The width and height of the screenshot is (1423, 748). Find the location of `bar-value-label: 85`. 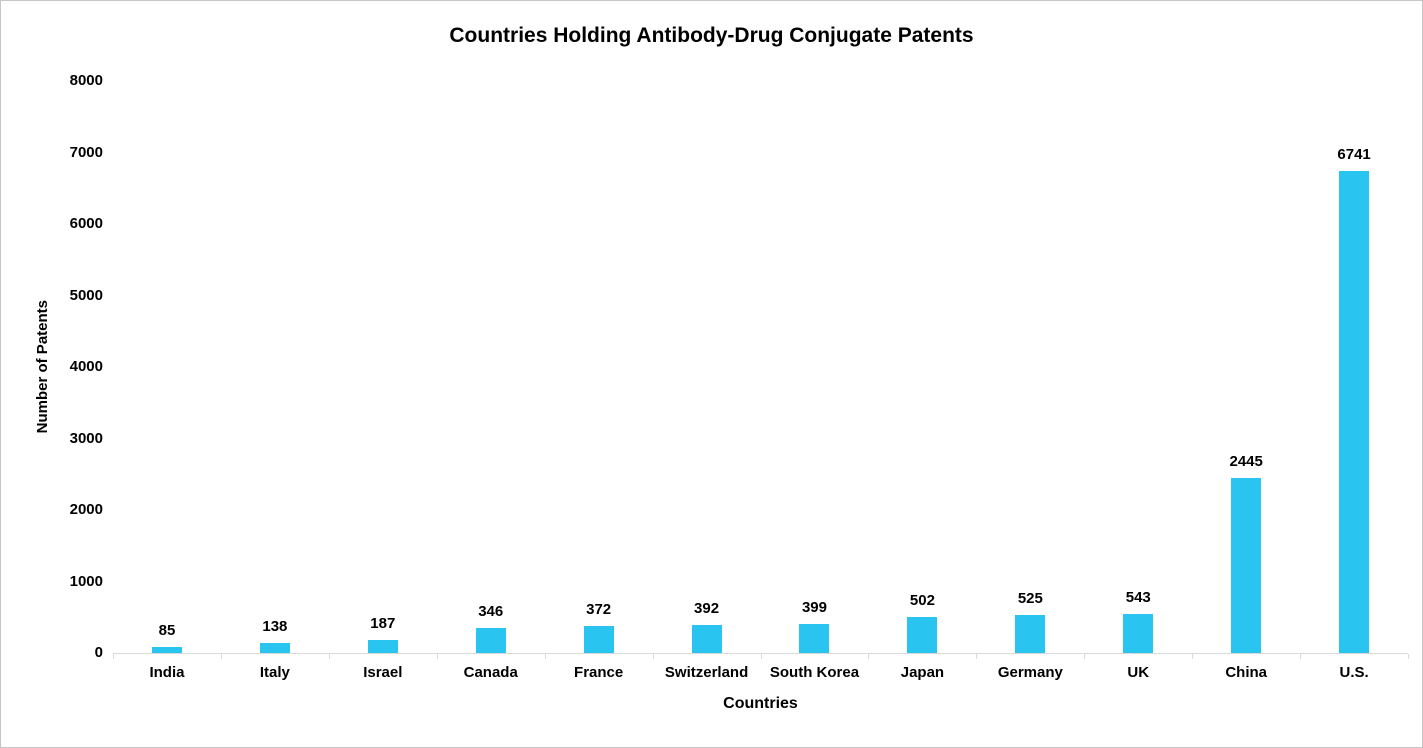

bar-value-label: 85 is located at coordinates (167, 630).